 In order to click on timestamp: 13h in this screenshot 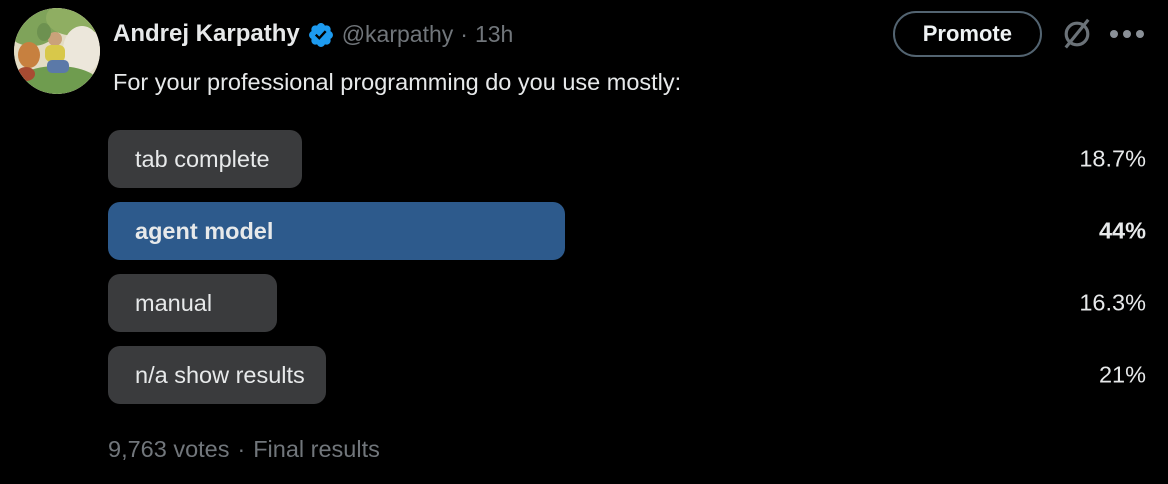, I will do `click(494, 33)`.